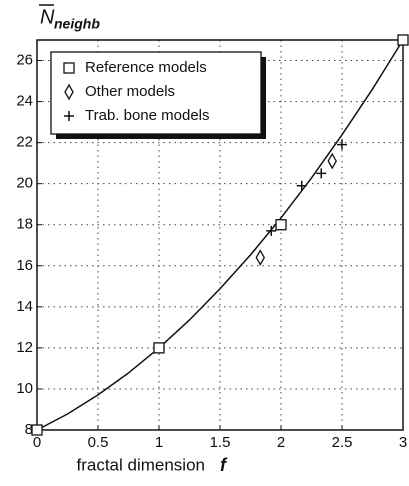  What do you see at coordinates (24, 59) in the screenshot?
I see `y-tick-label: 26` at bounding box center [24, 59].